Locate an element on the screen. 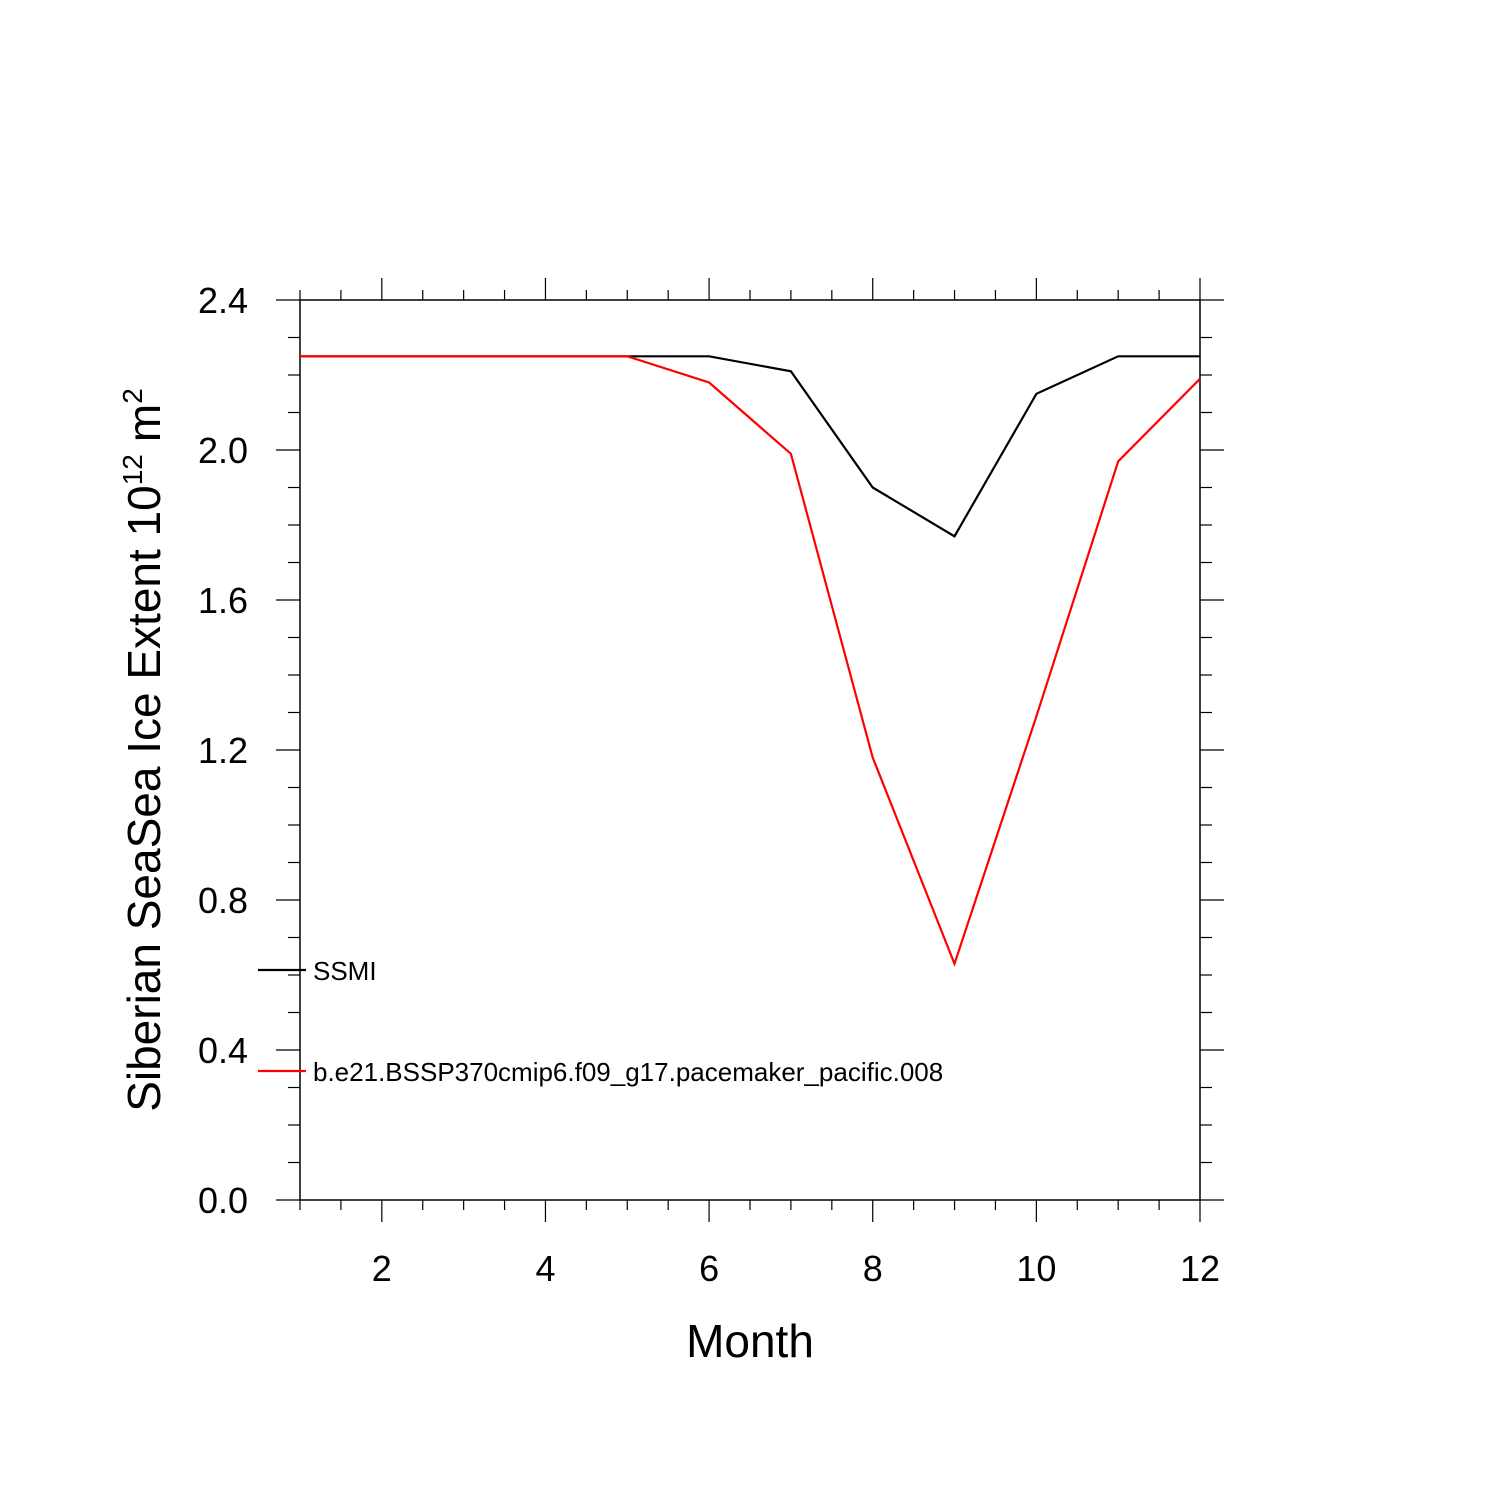  x-tick-label: 10 is located at coordinates (1036, 1268).